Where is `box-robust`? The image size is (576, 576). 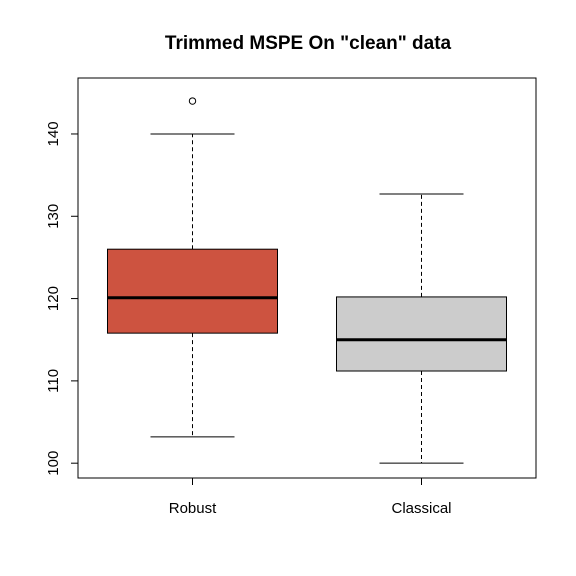 box-robust is located at coordinates (192, 291).